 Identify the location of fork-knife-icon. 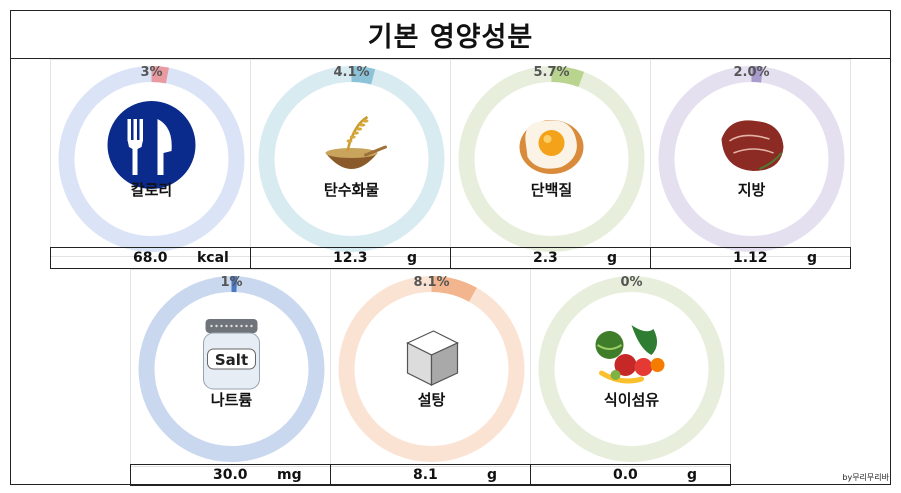
(151, 145).